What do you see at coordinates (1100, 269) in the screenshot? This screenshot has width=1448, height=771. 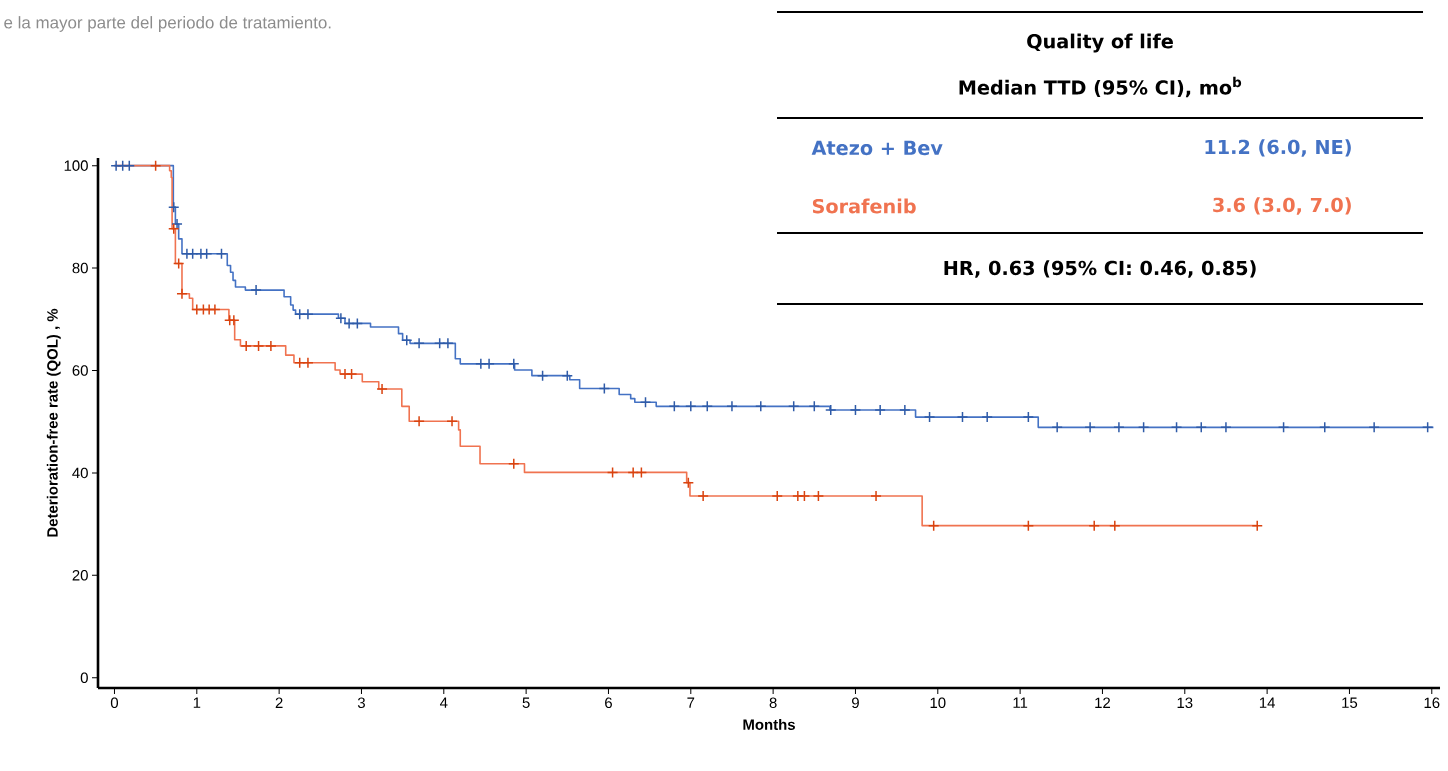 I see `annotation: HR, 0.63 (95% CI: 0.46, 0.85)` at bounding box center [1100, 269].